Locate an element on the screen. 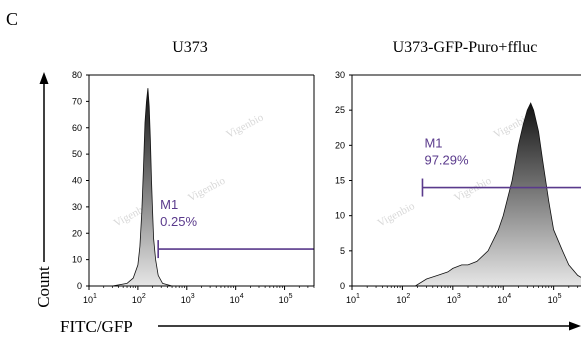 The width and height of the screenshot is (581, 338). y-axis-label: Count is located at coordinates (43, 287).